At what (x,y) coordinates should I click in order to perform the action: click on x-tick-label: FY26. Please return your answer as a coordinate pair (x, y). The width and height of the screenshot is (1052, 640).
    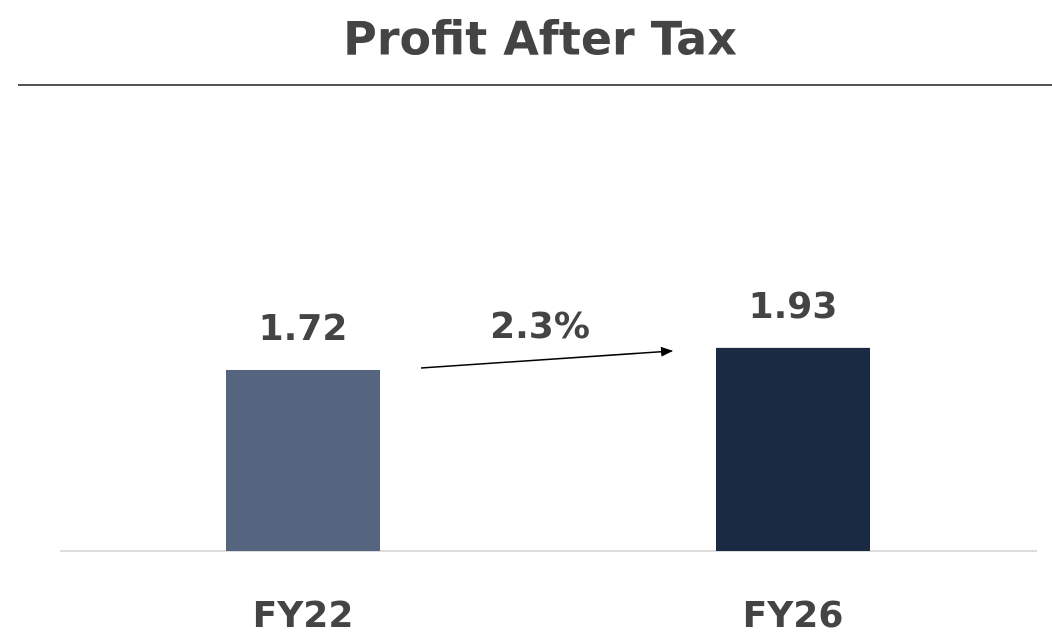
    Looking at the image, I should click on (793, 615).